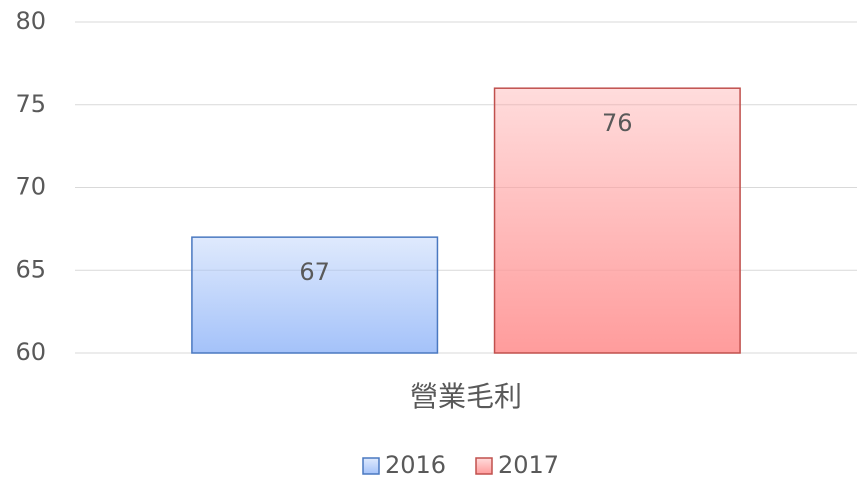  Describe the element at coordinates (30, 21) in the screenshot. I see `y-tick-label: 80` at that location.